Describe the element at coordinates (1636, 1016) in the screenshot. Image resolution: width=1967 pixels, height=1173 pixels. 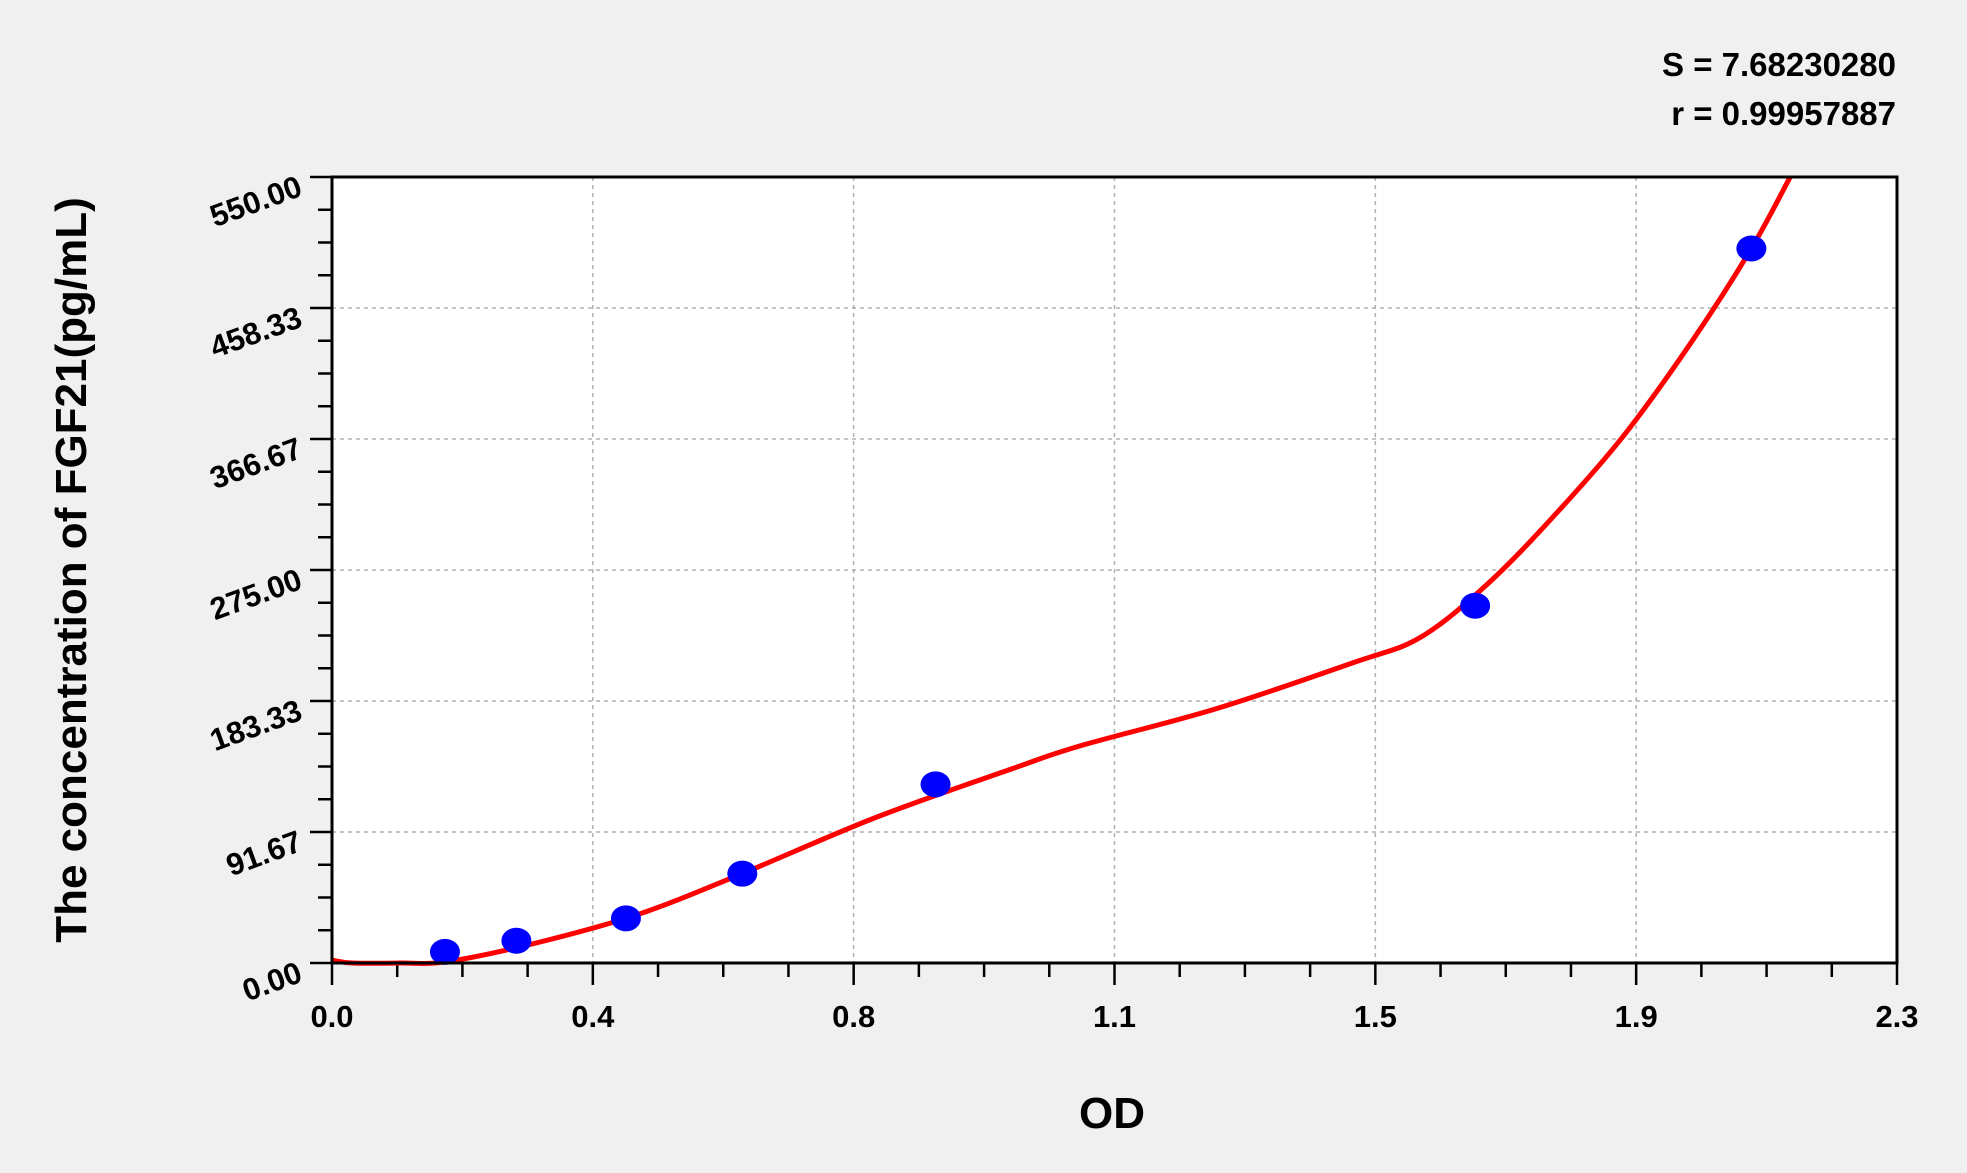
I see `x-tick-label: 1.9` at that location.